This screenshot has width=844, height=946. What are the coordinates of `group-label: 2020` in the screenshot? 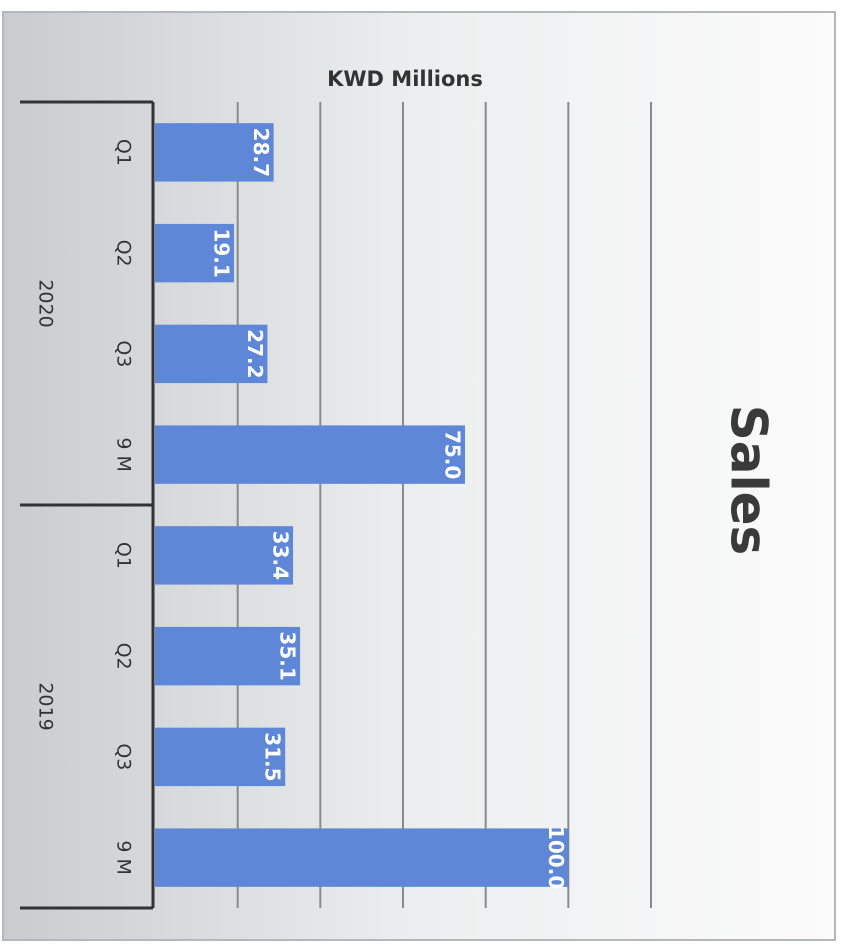 It's located at (46, 303).